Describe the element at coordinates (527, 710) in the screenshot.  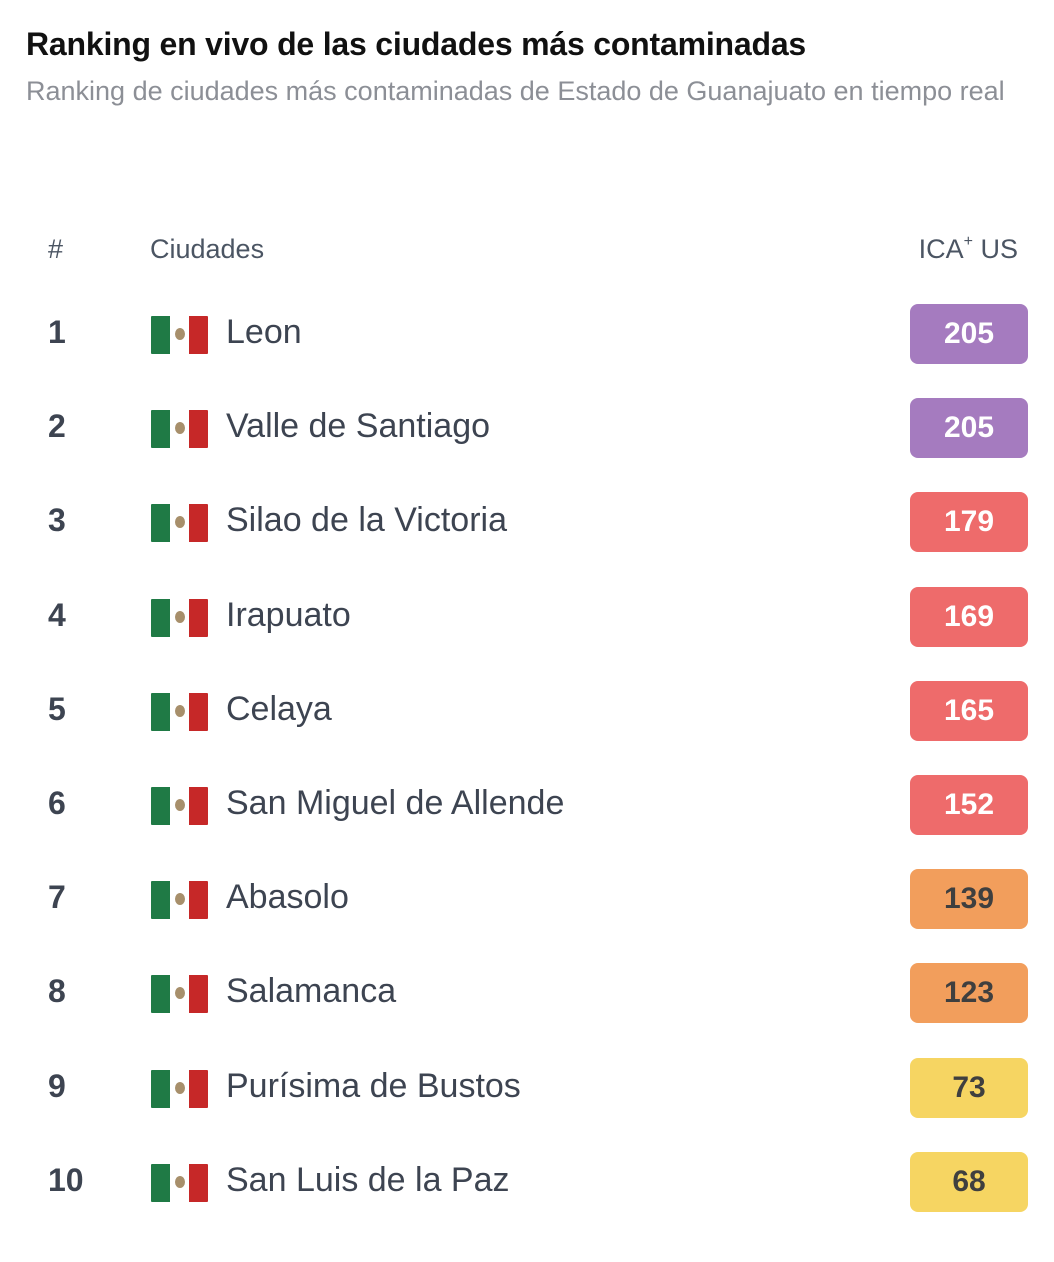
I see `table-row: 5 Celaya 165` at that location.